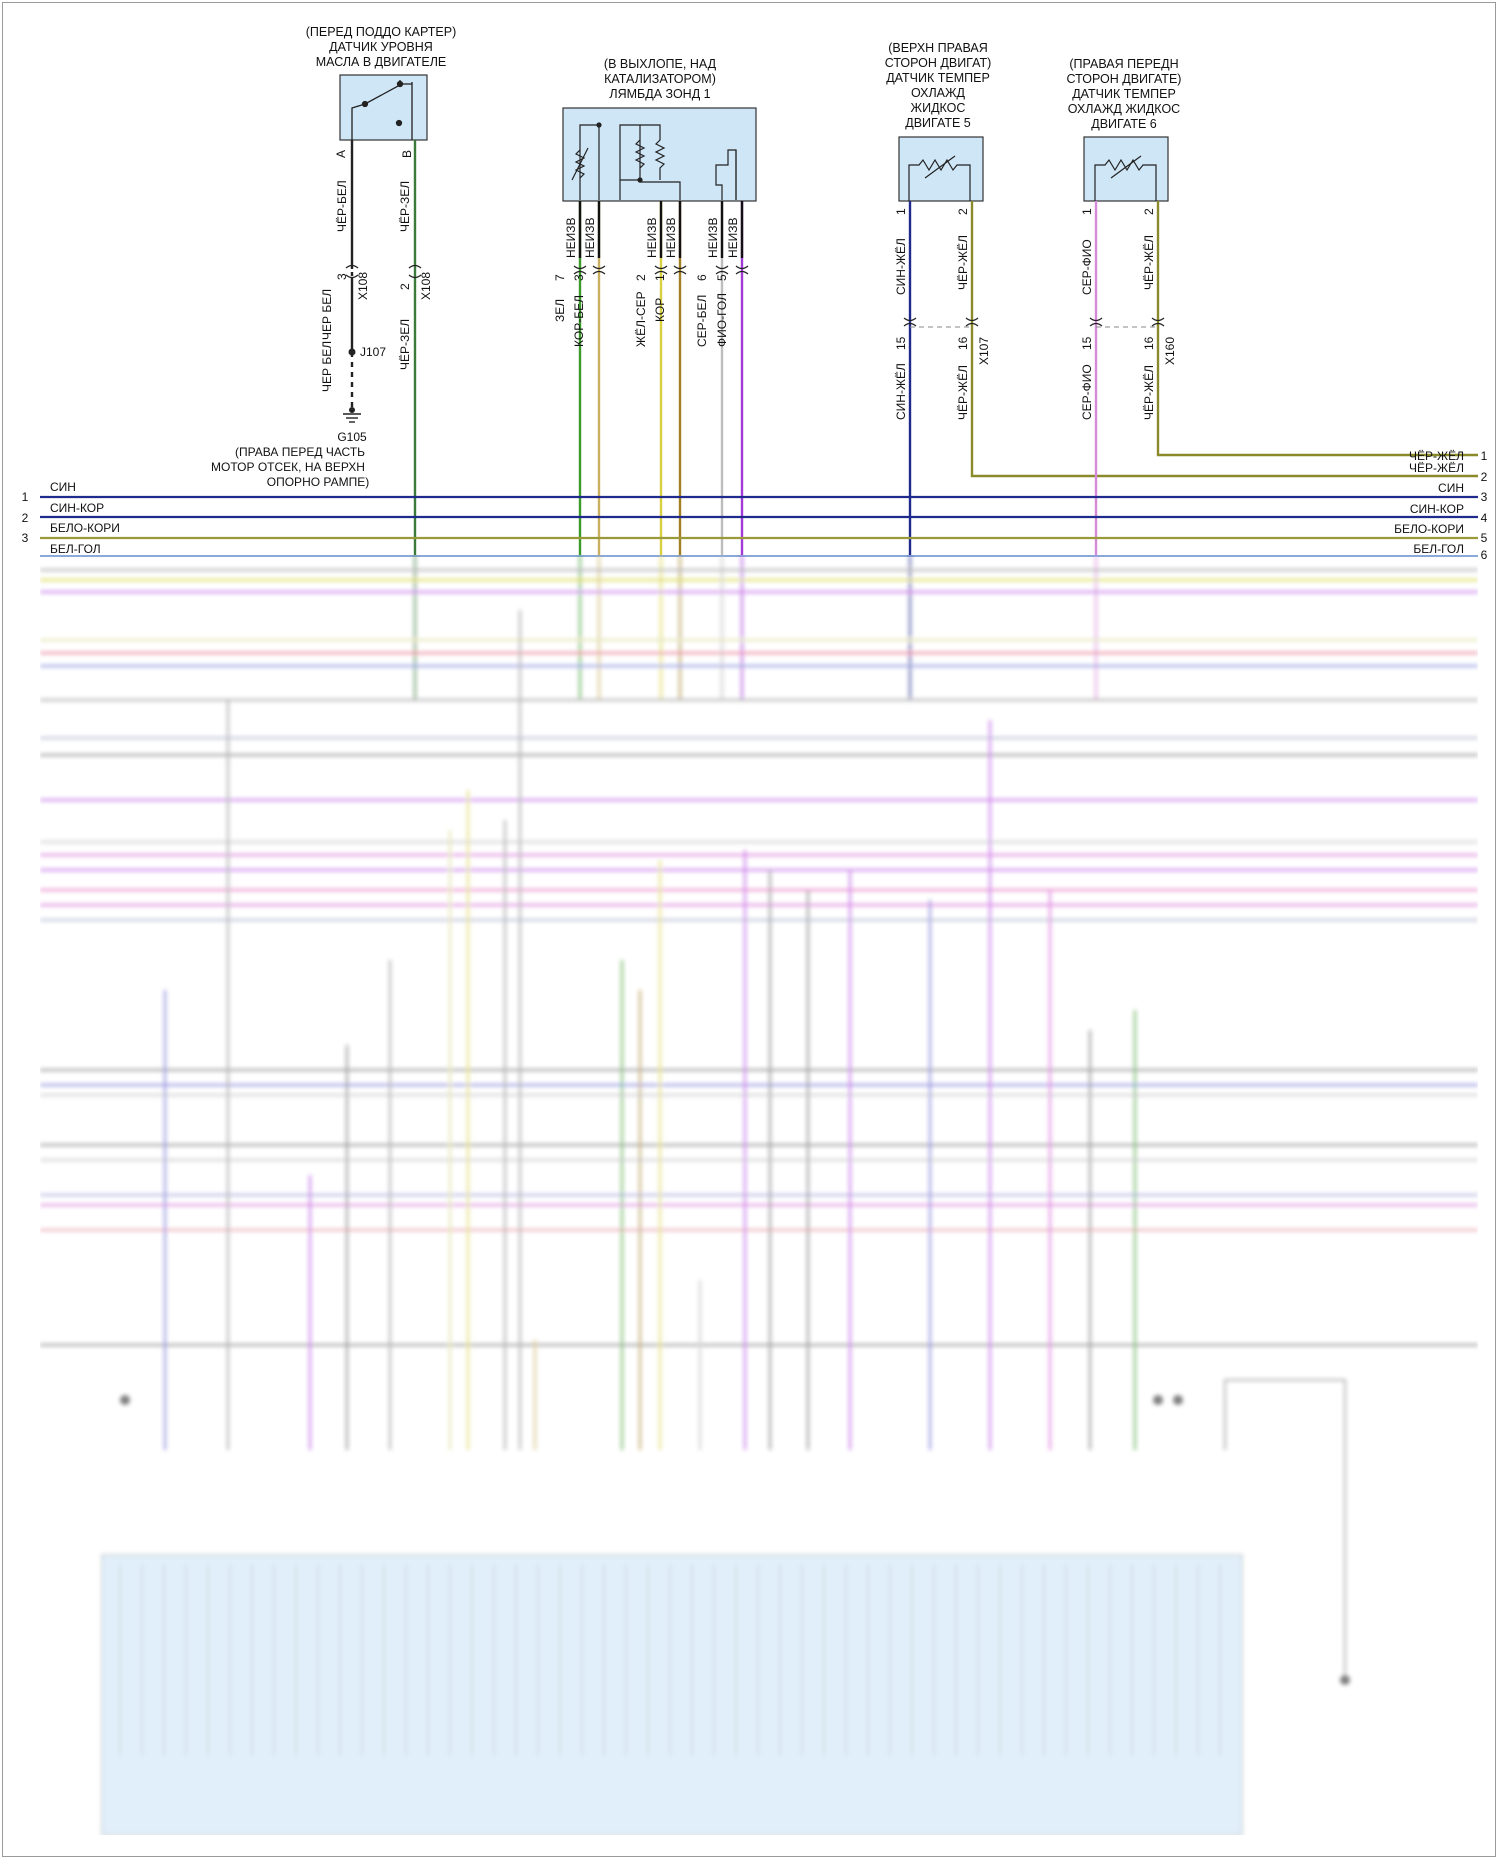 This screenshot has width=1500, height=1861. What do you see at coordinates (654, 161) in the screenshot?
I see `heater-resistor-icon` at bounding box center [654, 161].